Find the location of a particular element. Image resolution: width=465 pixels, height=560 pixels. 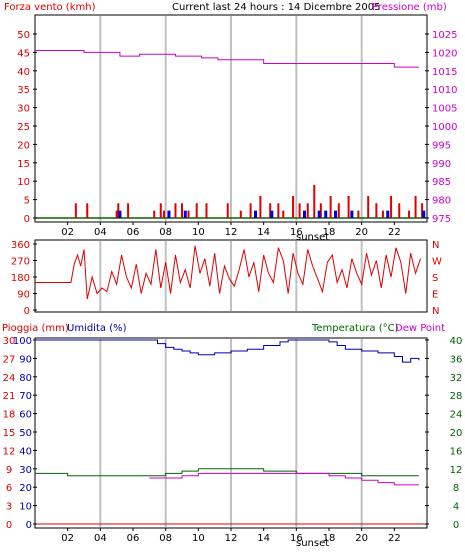

dewpoint-axis-label: Dew Point is located at coordinates (420, 328).